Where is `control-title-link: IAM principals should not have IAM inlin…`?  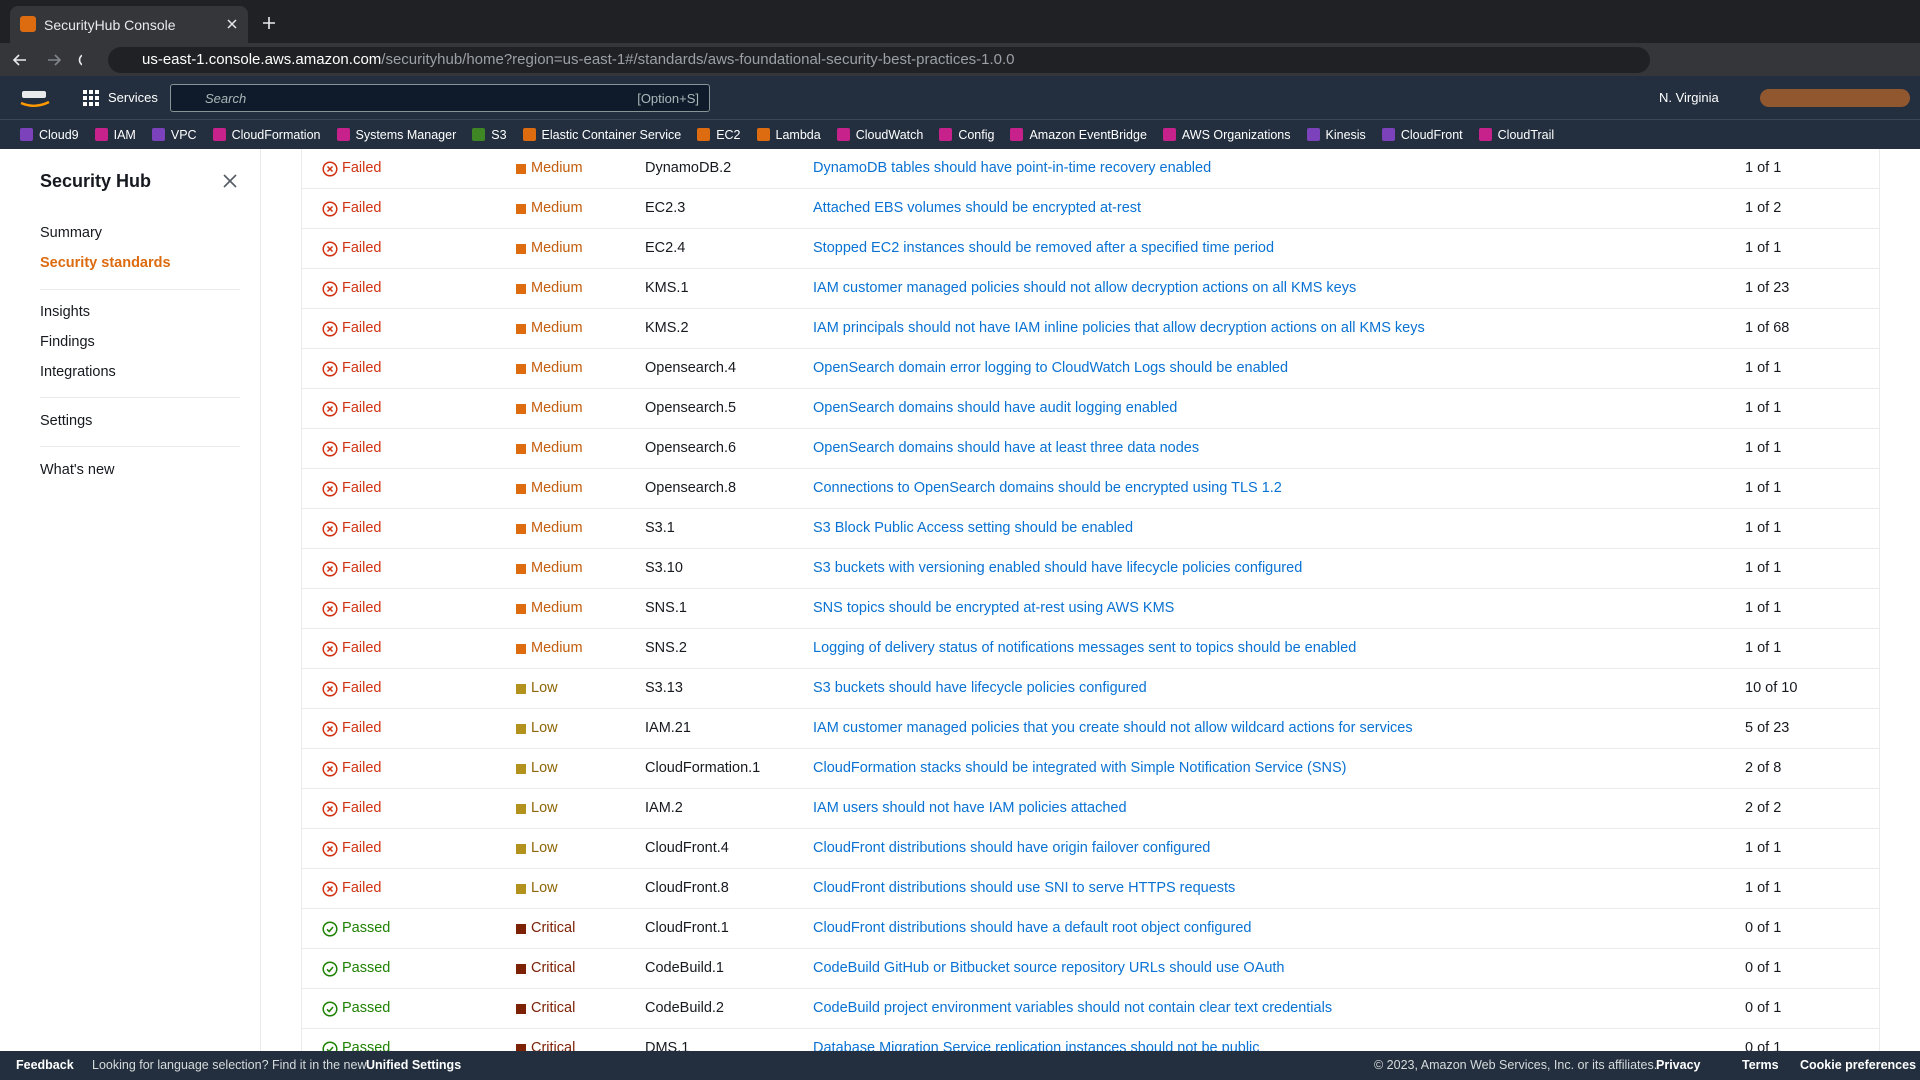
control-title-link: IAM principals should not have IAM inlin… is located at coordinates (1119, 328).